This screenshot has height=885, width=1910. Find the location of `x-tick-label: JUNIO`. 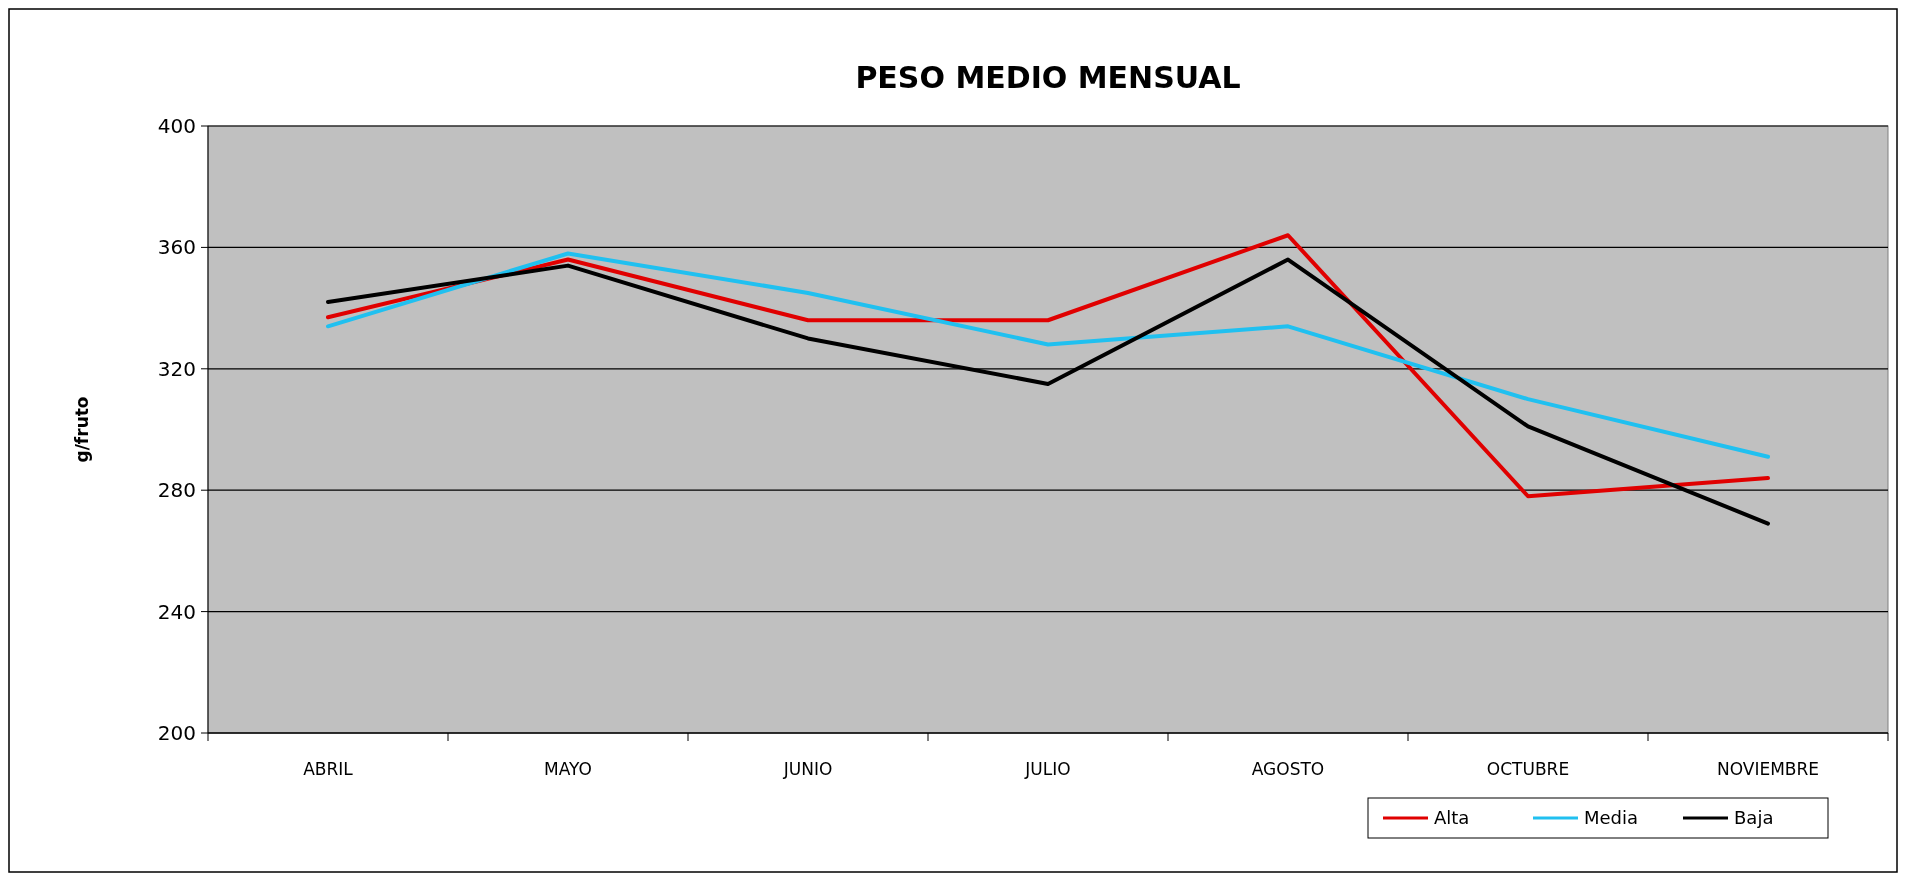

x-tick-label: JUNIO is located at coordinates (807, 769).